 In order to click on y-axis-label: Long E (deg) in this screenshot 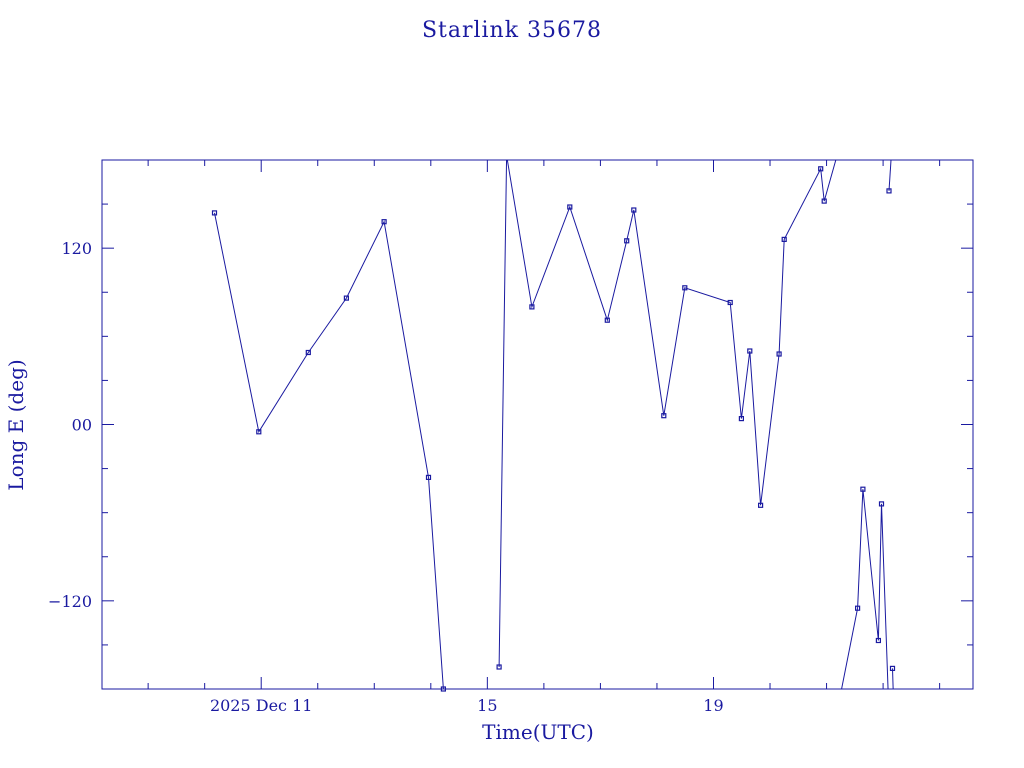, I will do `click(16, 424)`.